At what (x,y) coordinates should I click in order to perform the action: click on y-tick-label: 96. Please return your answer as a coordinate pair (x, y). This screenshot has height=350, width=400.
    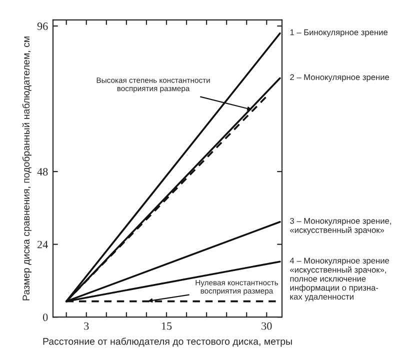
    Looking at the image, I should click on (42, 26).